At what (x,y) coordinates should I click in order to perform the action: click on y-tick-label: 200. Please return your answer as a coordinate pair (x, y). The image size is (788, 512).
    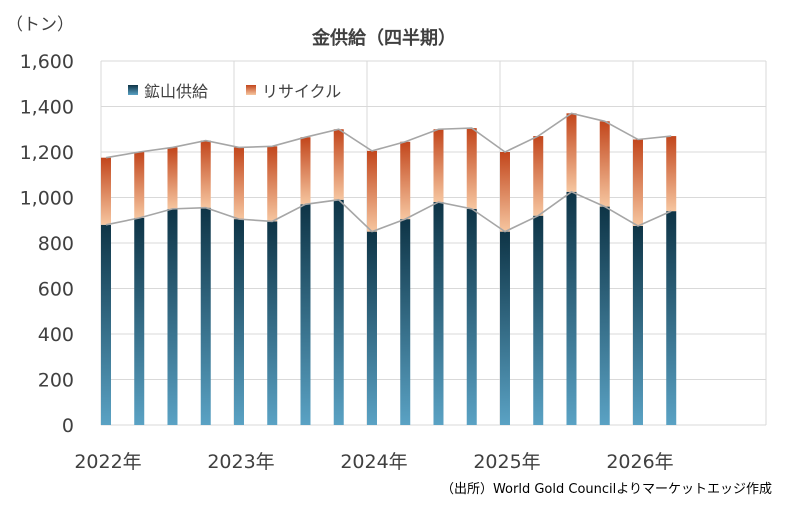
    Looking at the image, I should click on (56, 381).